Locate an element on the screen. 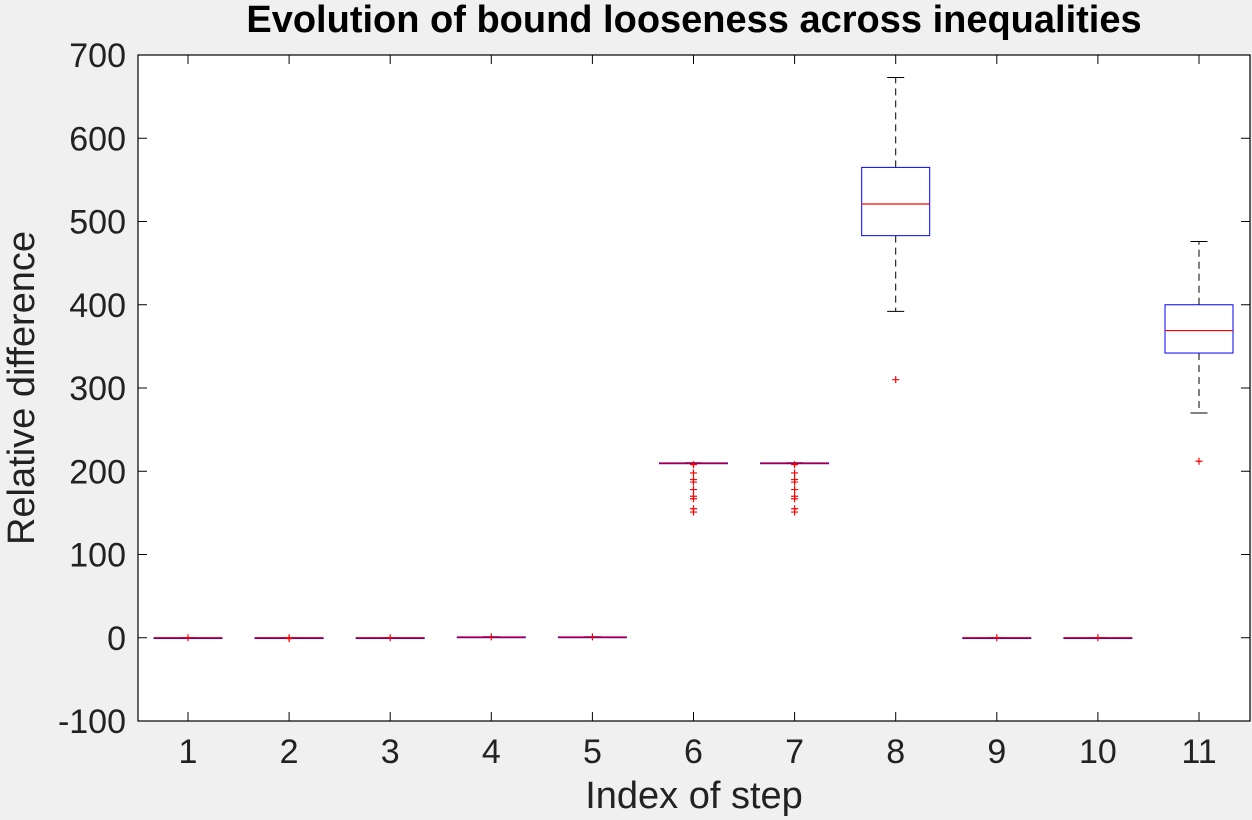  x-tick-label: 2 is located at coordinates (289, 752).